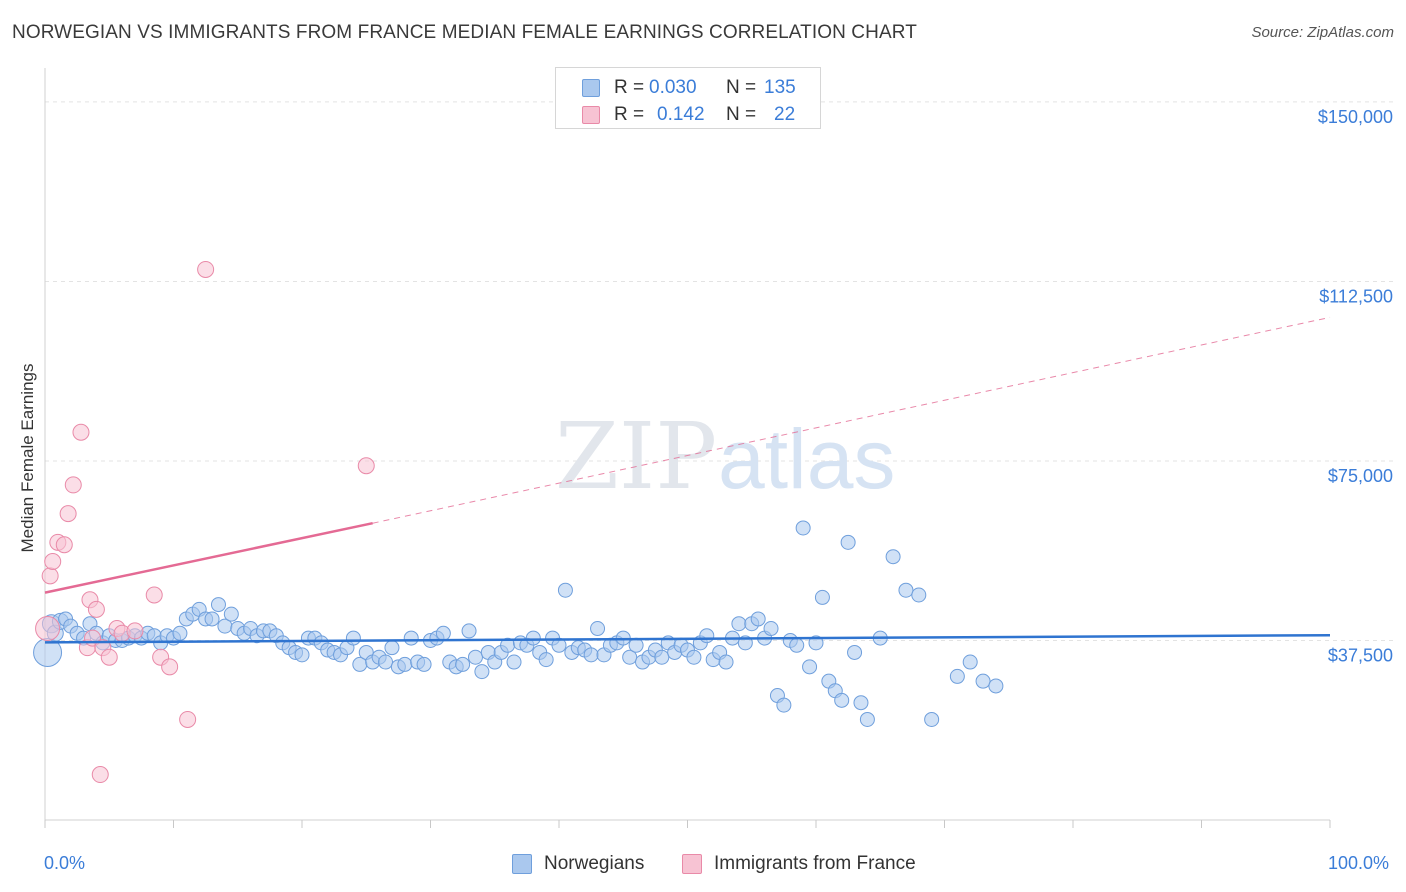  I want to click on y-axis-label: Median Female Earnings, so click(27, 458).